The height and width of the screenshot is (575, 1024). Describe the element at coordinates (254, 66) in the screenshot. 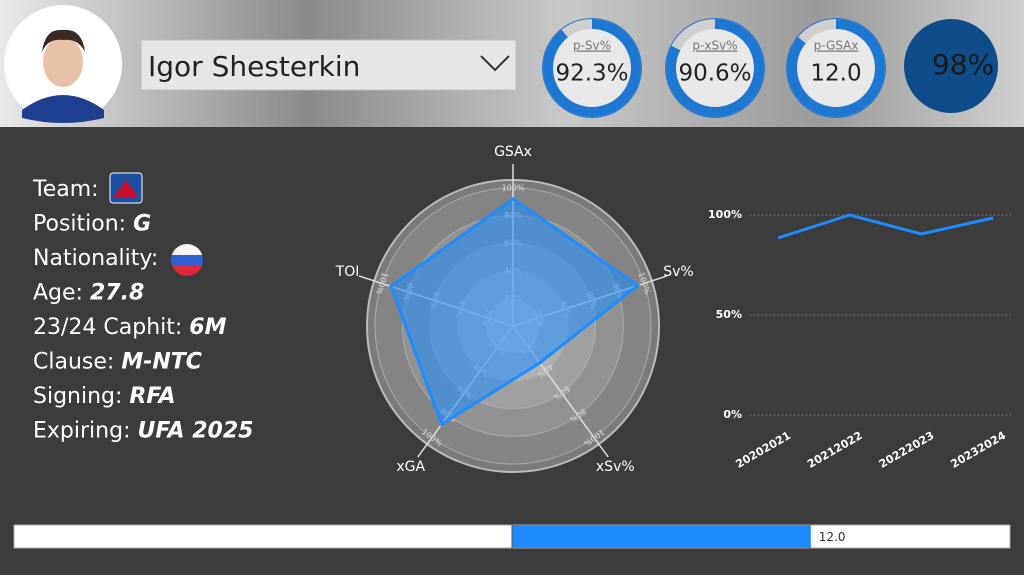

I see `player-name: Igor Shesterkin` at that location.